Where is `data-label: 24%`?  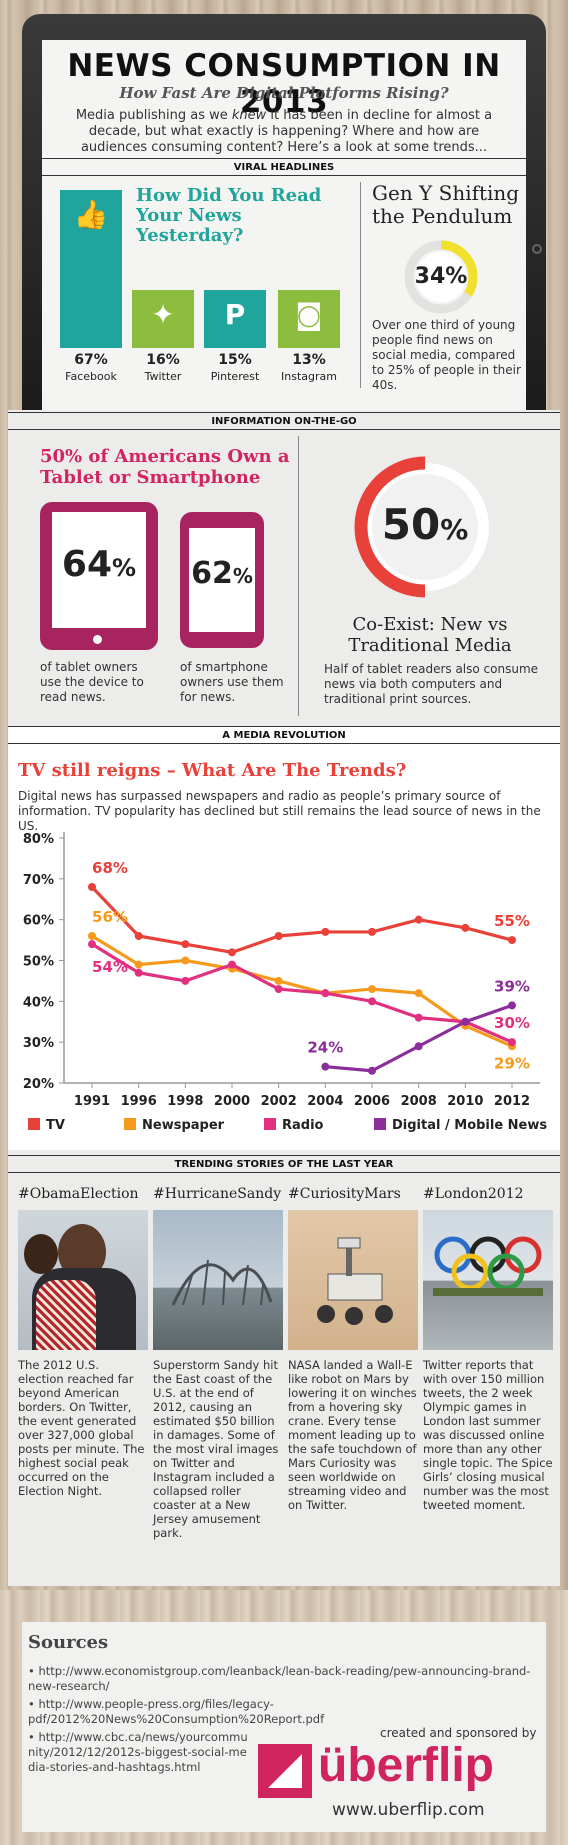
data-label: 24% is located at coordinates (325, 1048).